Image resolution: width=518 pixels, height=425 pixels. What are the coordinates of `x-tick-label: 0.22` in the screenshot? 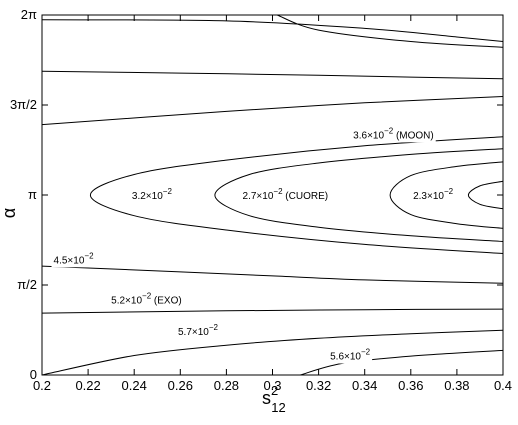 It's located at (87, 385).